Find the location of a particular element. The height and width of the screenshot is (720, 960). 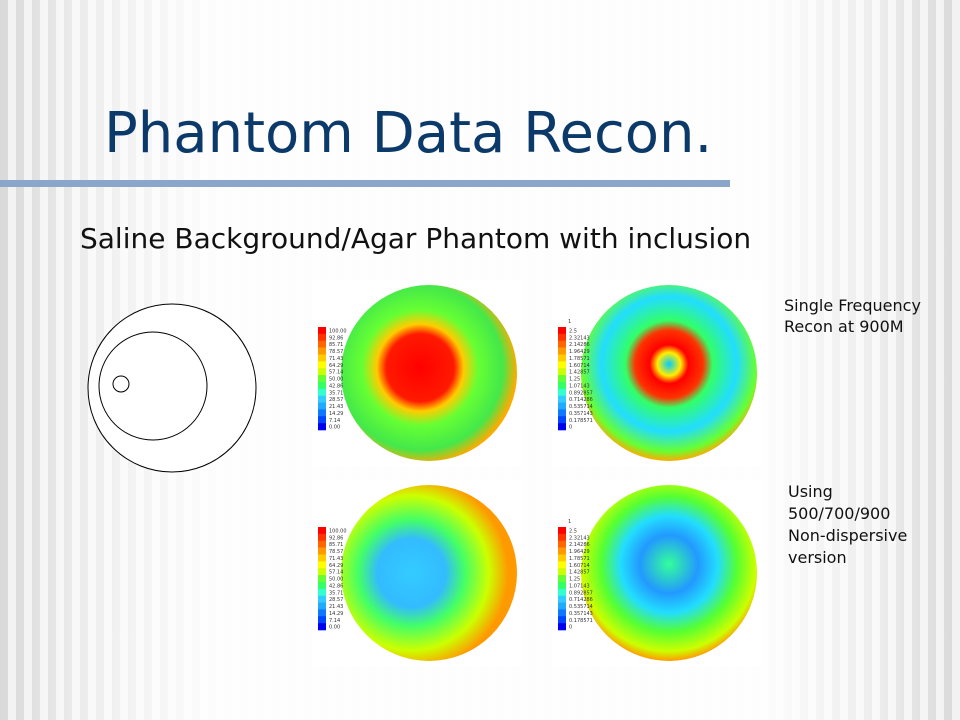

colorbar-label: 14.29 is located at coordinates (336, 614).